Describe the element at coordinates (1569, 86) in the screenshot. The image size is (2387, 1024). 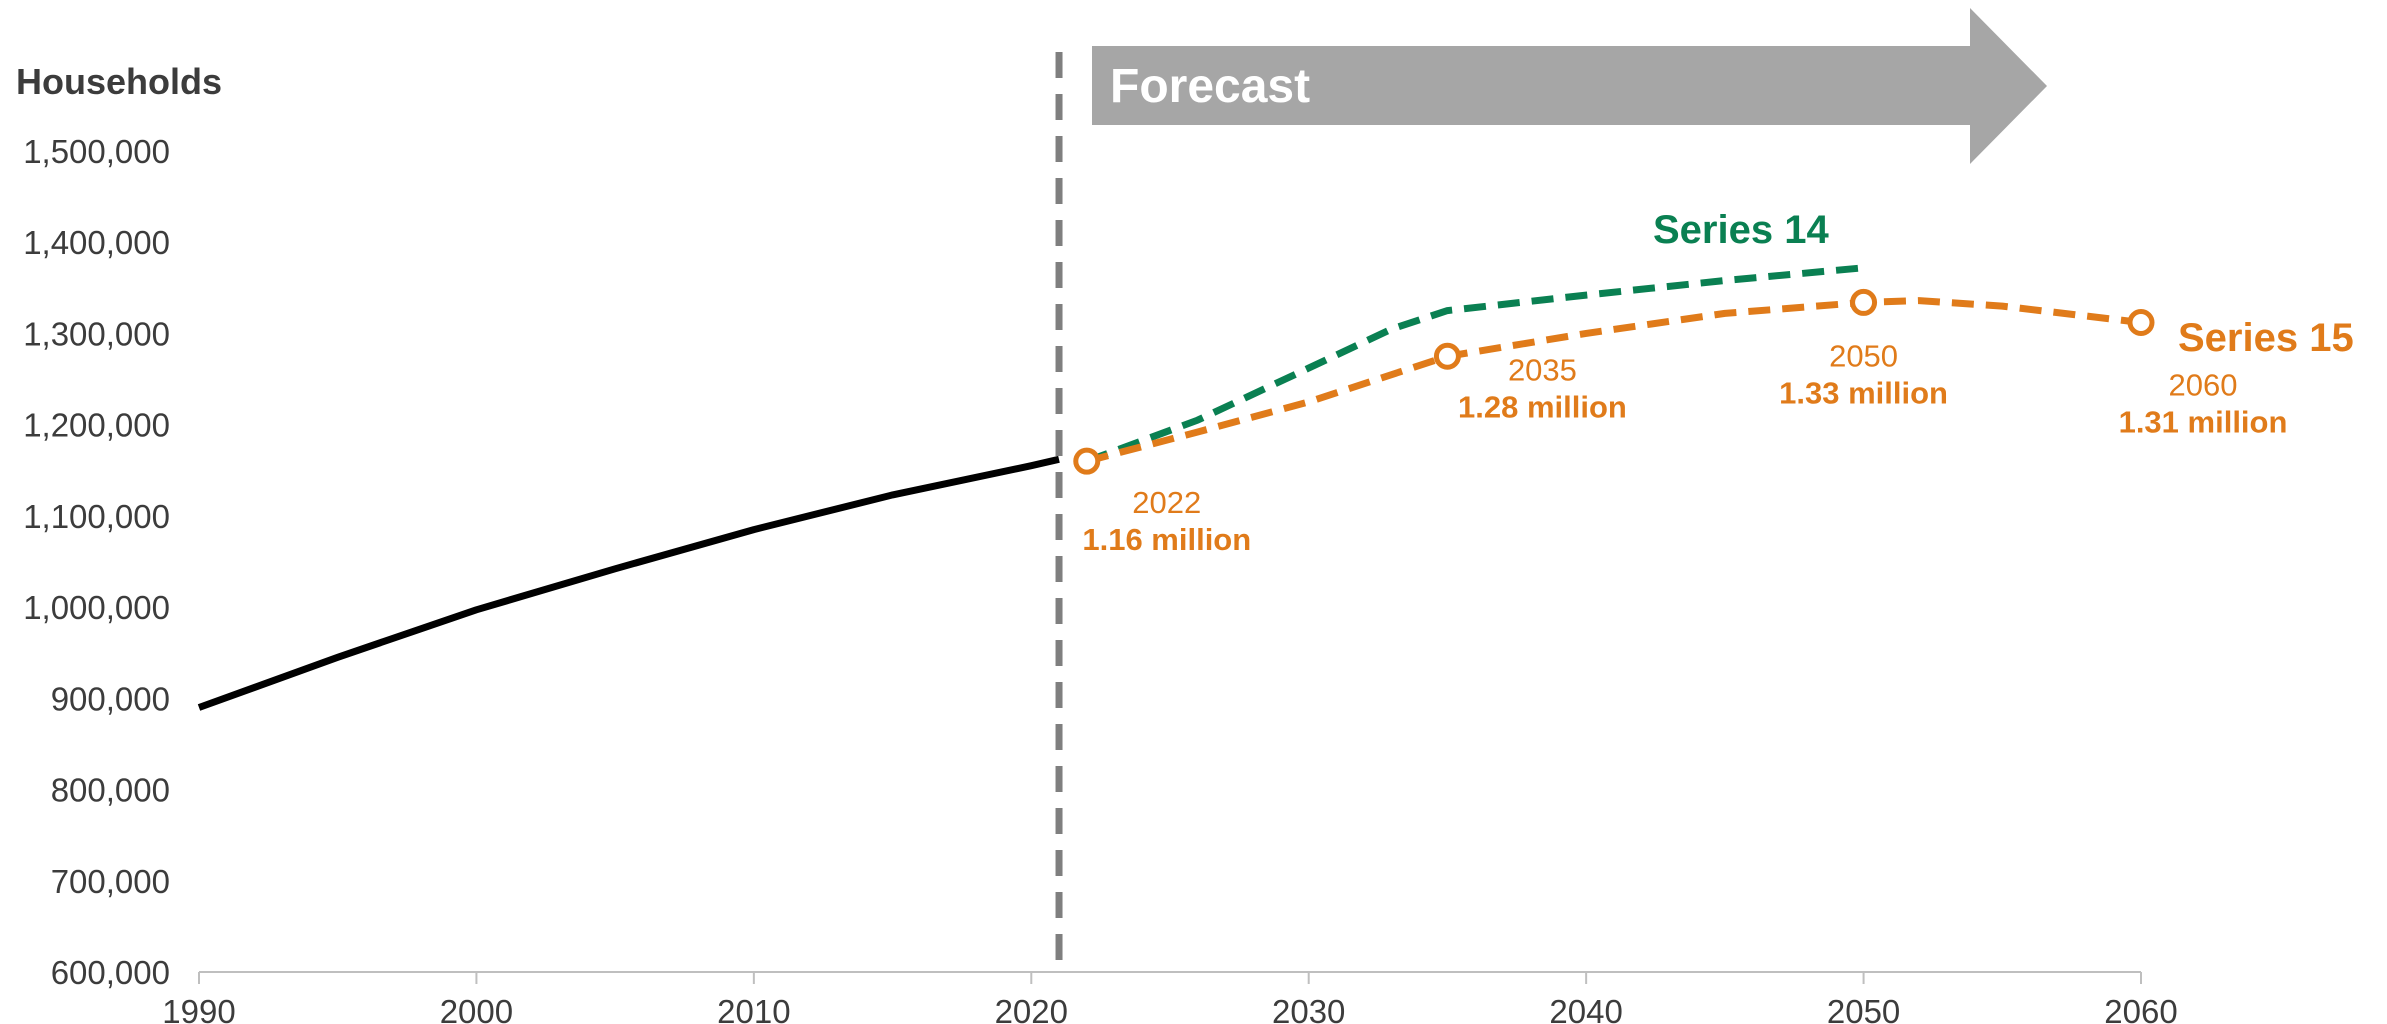
I see `forecast-arrow` at that location.